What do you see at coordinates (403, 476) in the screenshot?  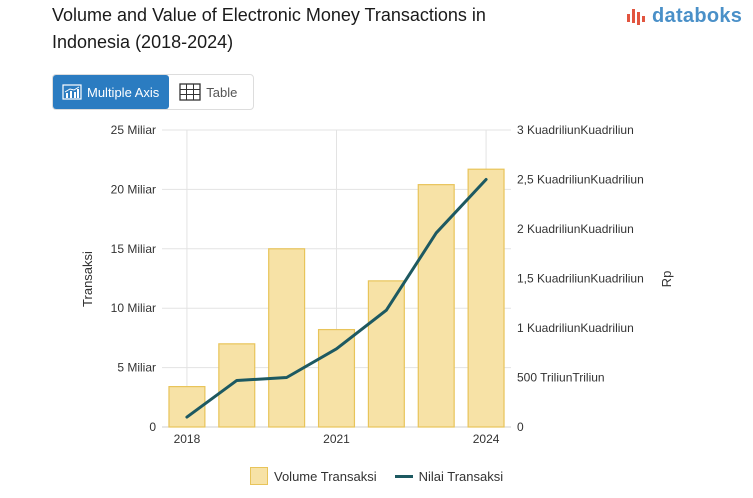 I see `legend-swatch-line` at bounding box center [403, 476].